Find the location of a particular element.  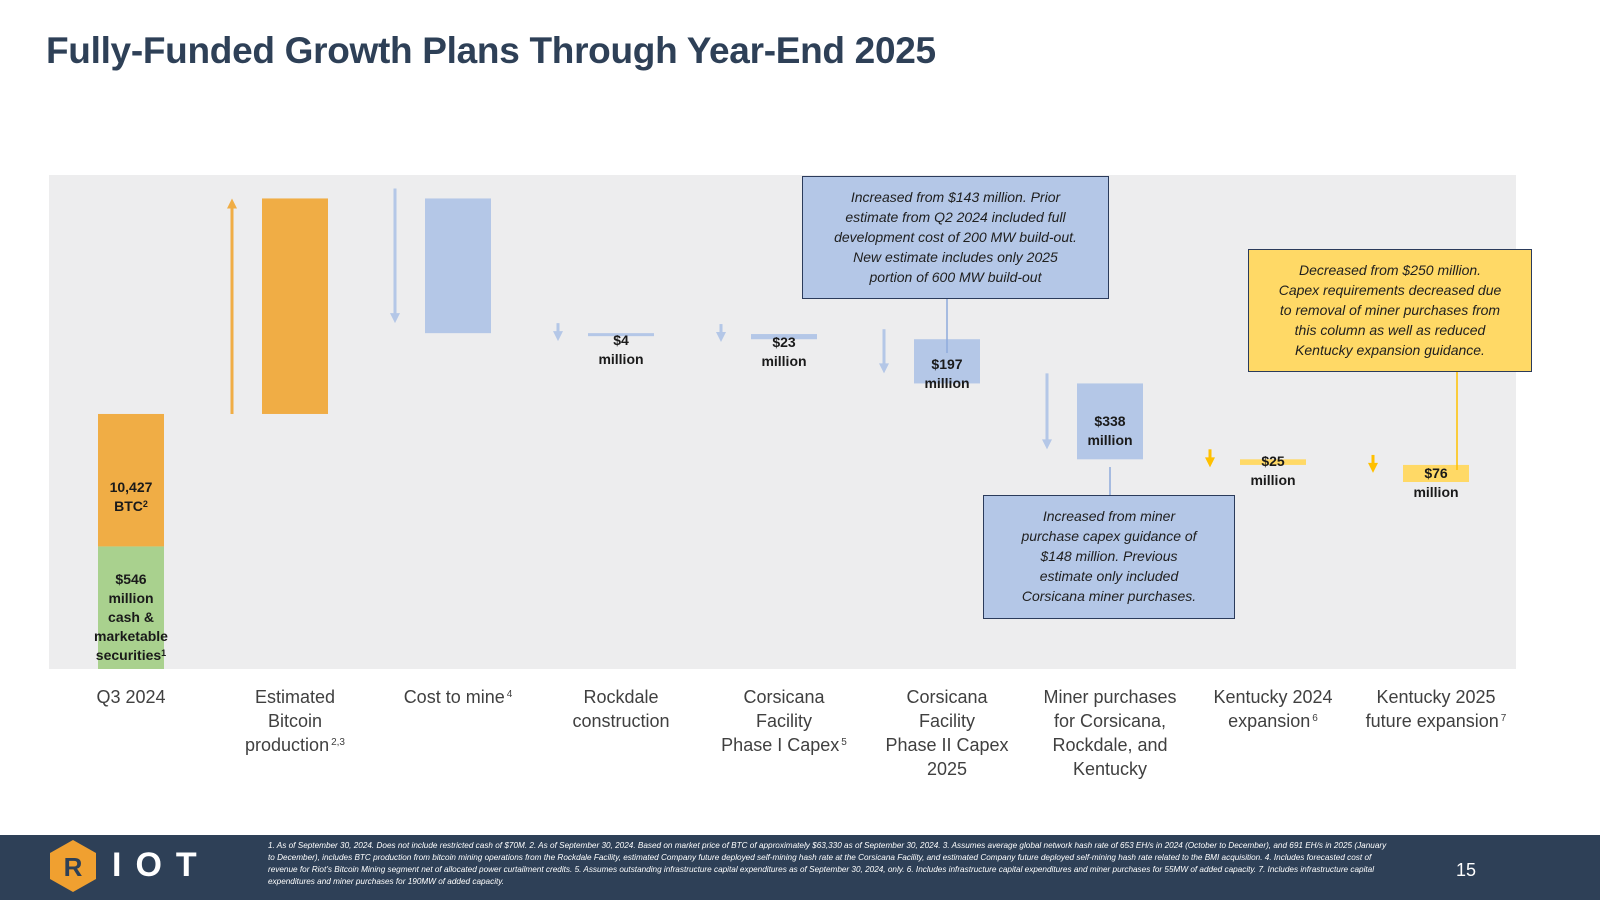

category-label: Estimated Bitcoin production 2,3 is located at coordinates (295, 721).